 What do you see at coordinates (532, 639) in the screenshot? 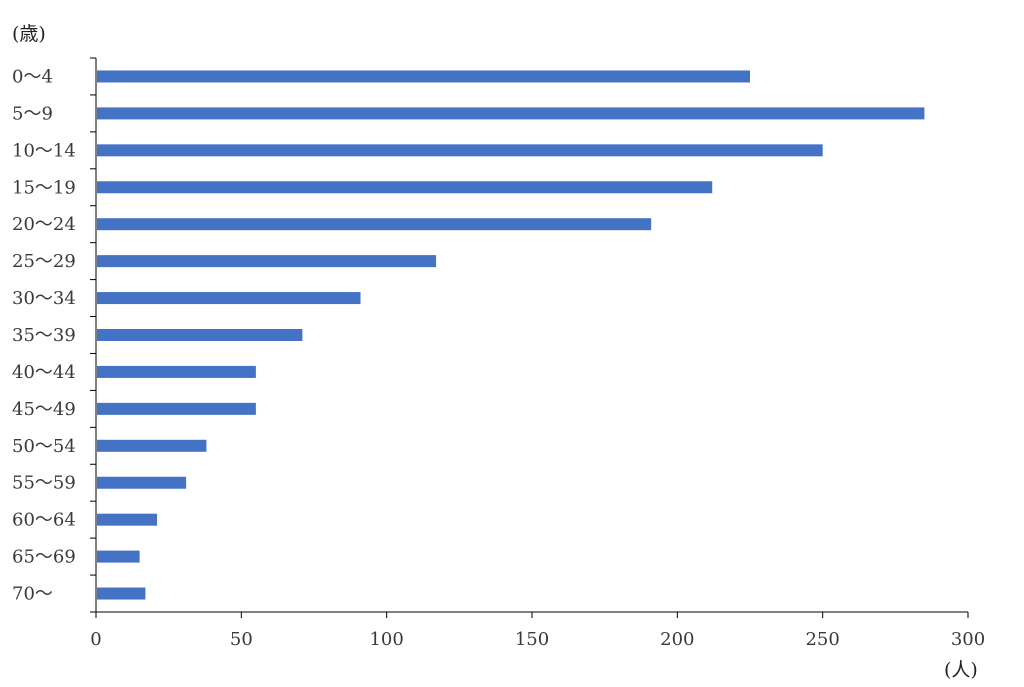
I see `x-tick-label: 150` at bounding box center [532, 639].